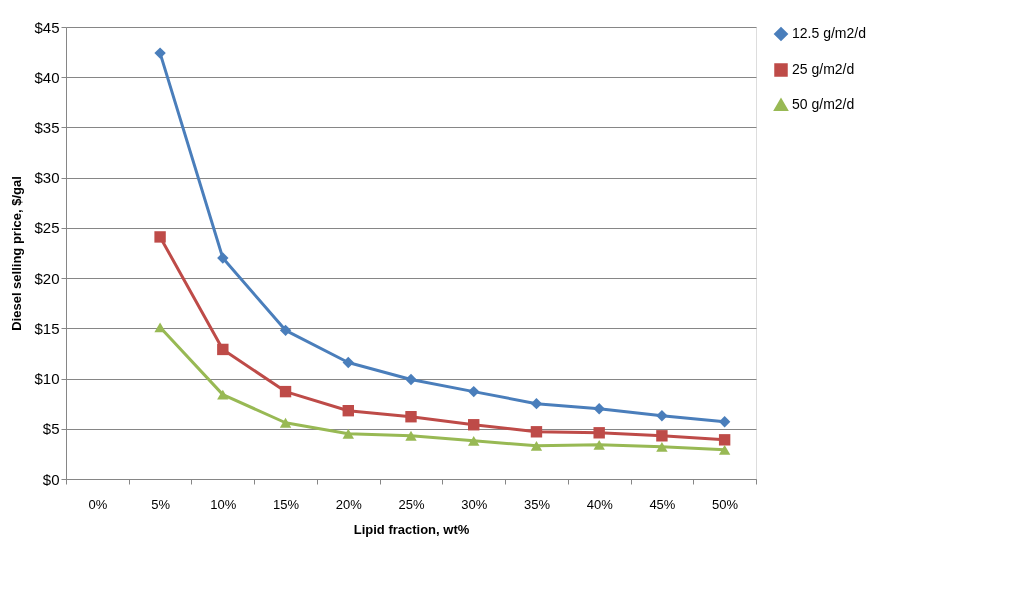 This screenshot has height=609, width=1011. Describe the element at coordinates (47, 328) in the screenshot. I see `y-tick-label: $15` at that location.